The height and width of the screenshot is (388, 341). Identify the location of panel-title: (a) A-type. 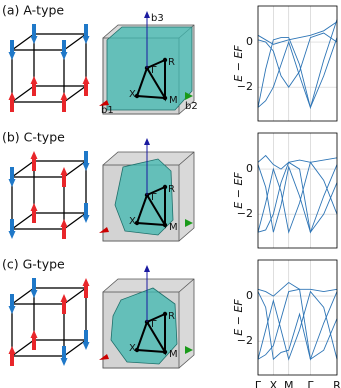
(33, 10).